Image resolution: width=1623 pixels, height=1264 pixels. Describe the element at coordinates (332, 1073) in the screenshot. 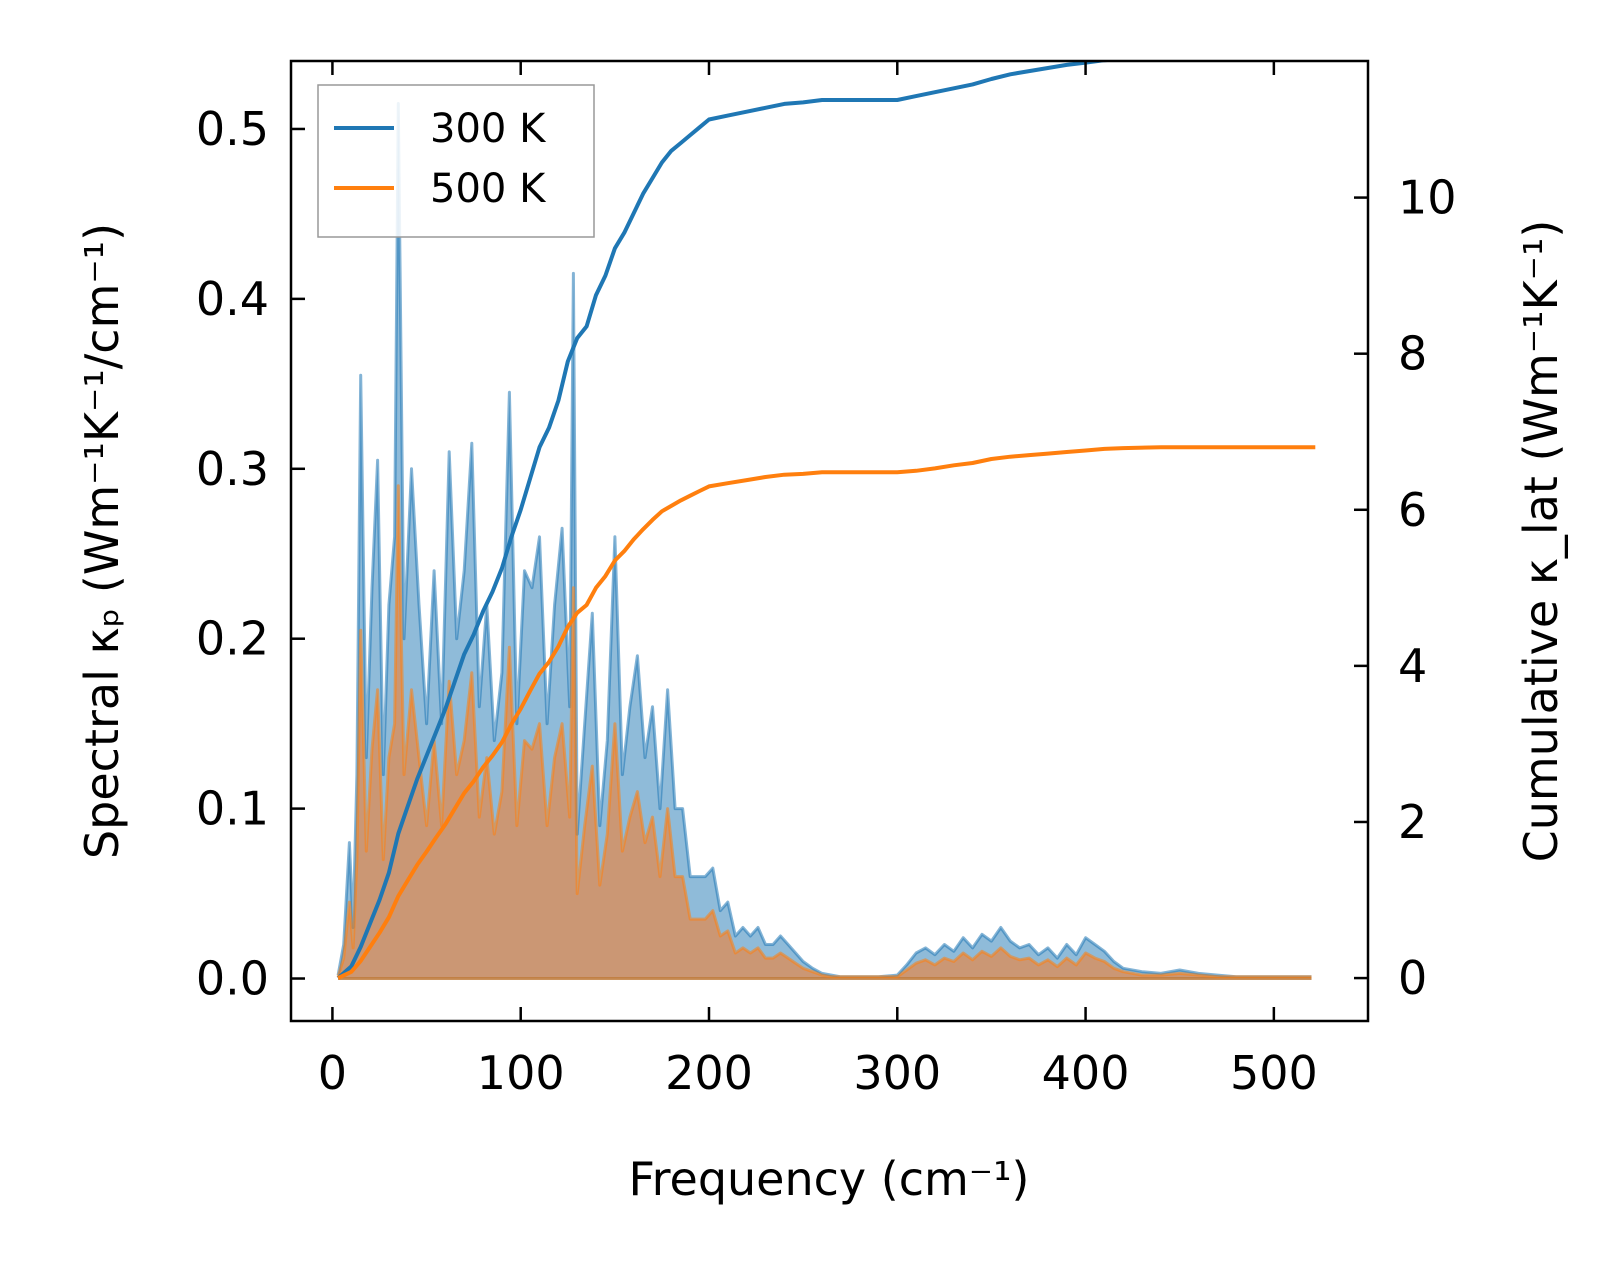

I see `x-tick-label: 0` at that location.